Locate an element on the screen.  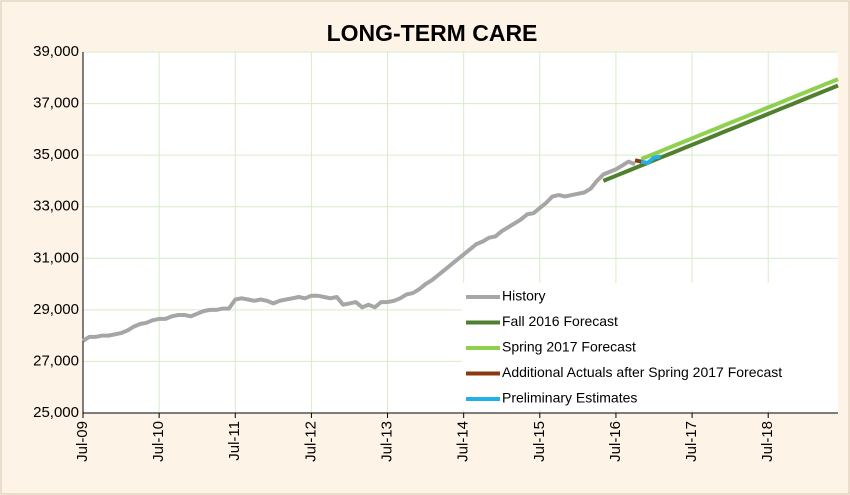
y-tick-label: 39,000 is located at coordinates (56, 51).